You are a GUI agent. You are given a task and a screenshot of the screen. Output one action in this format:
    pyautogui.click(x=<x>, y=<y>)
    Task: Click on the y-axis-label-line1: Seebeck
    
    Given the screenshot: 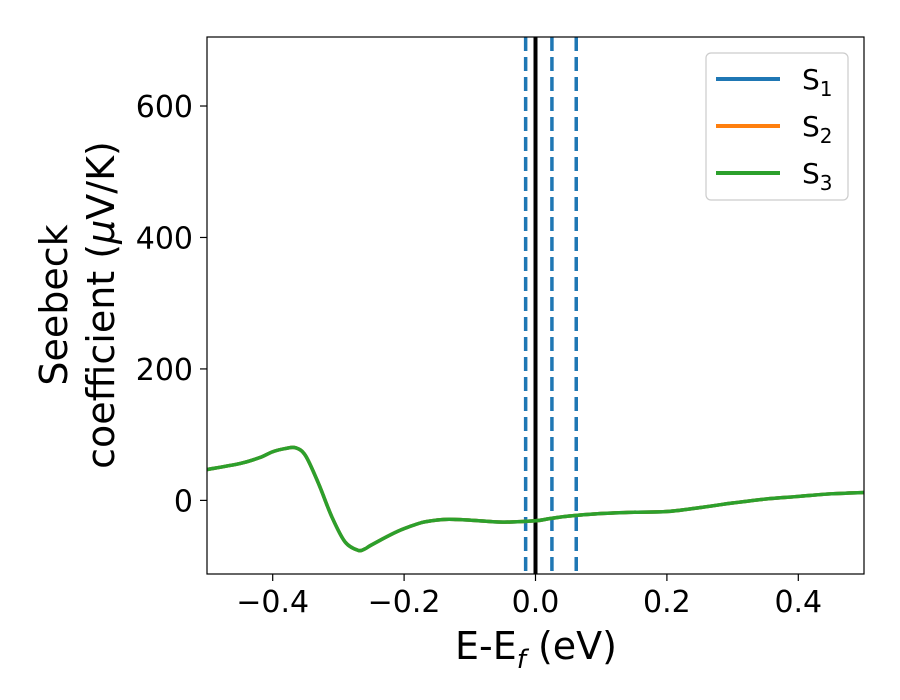 What is the action you would take?
    pyautogui.click(x=54, y=304)
    